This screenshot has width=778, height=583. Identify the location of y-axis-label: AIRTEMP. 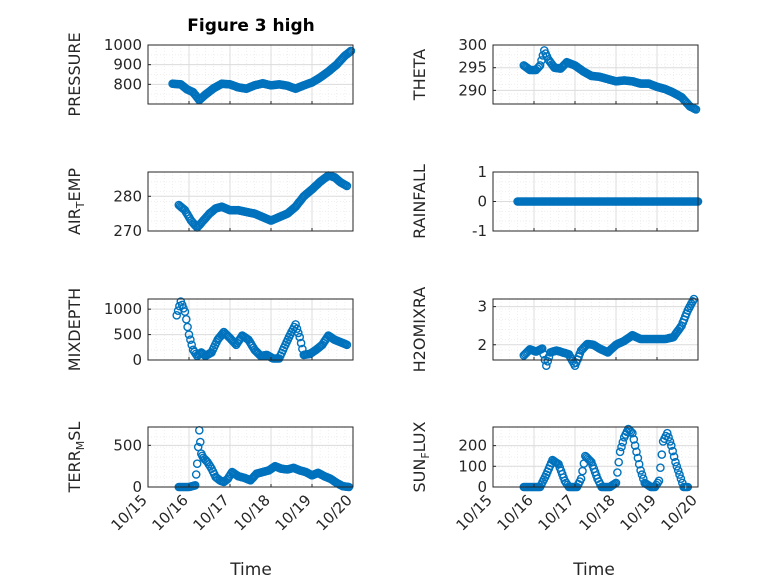
(76, 201).